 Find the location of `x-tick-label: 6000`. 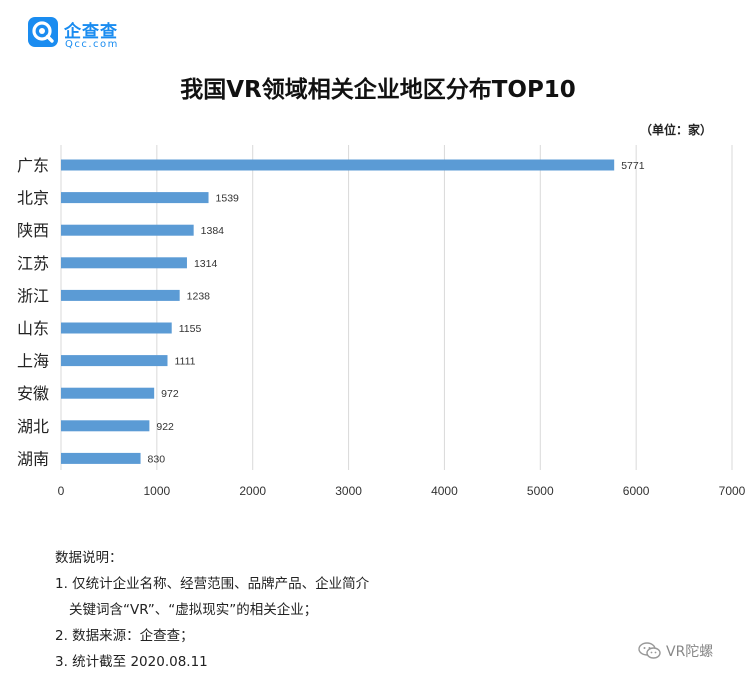

x-tick-label: 6000 is located at coordinates (636, 491).